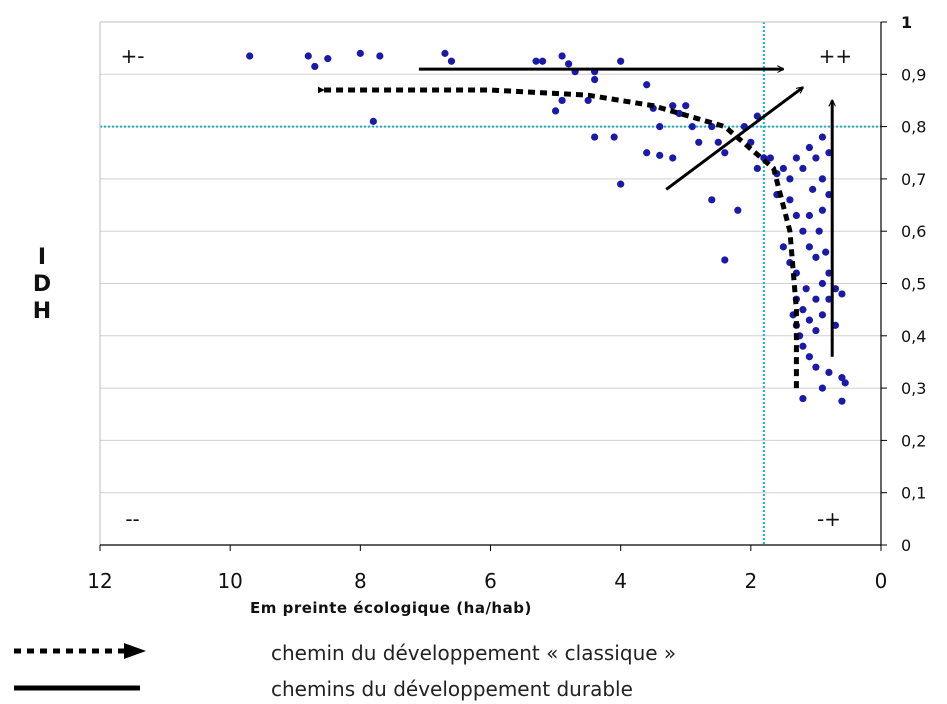 This screenshot has width=947, height=704. Describe the element at coordinates (620, 581) in the screenshot. I see `x-tick-label: 4` at that location.